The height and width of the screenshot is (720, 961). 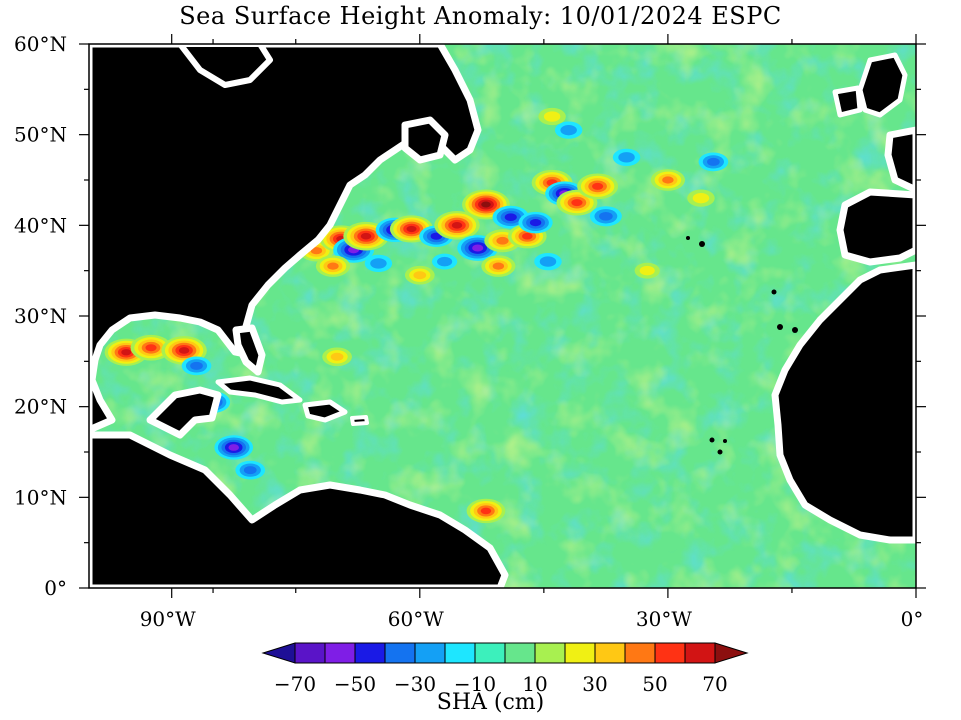 What do you see at coordinates (40, 497) in the screenshot?
I see `lat-tick-label: 10°N` at bounding box center [40, 497].